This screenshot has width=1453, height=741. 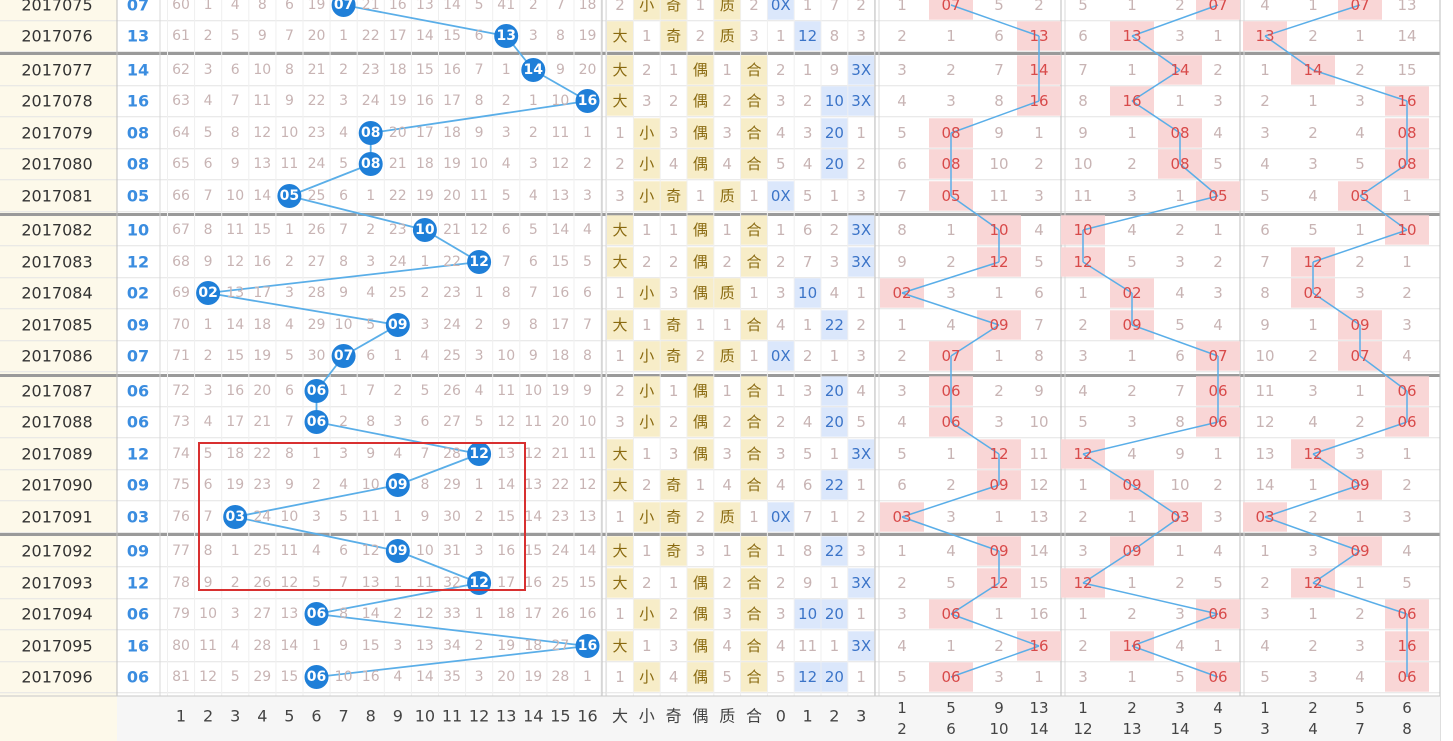 What do you see at coordinates (181, 716) in the screenshot?
I see `footer-dist-label: 1` at bounding box center [181, 716].